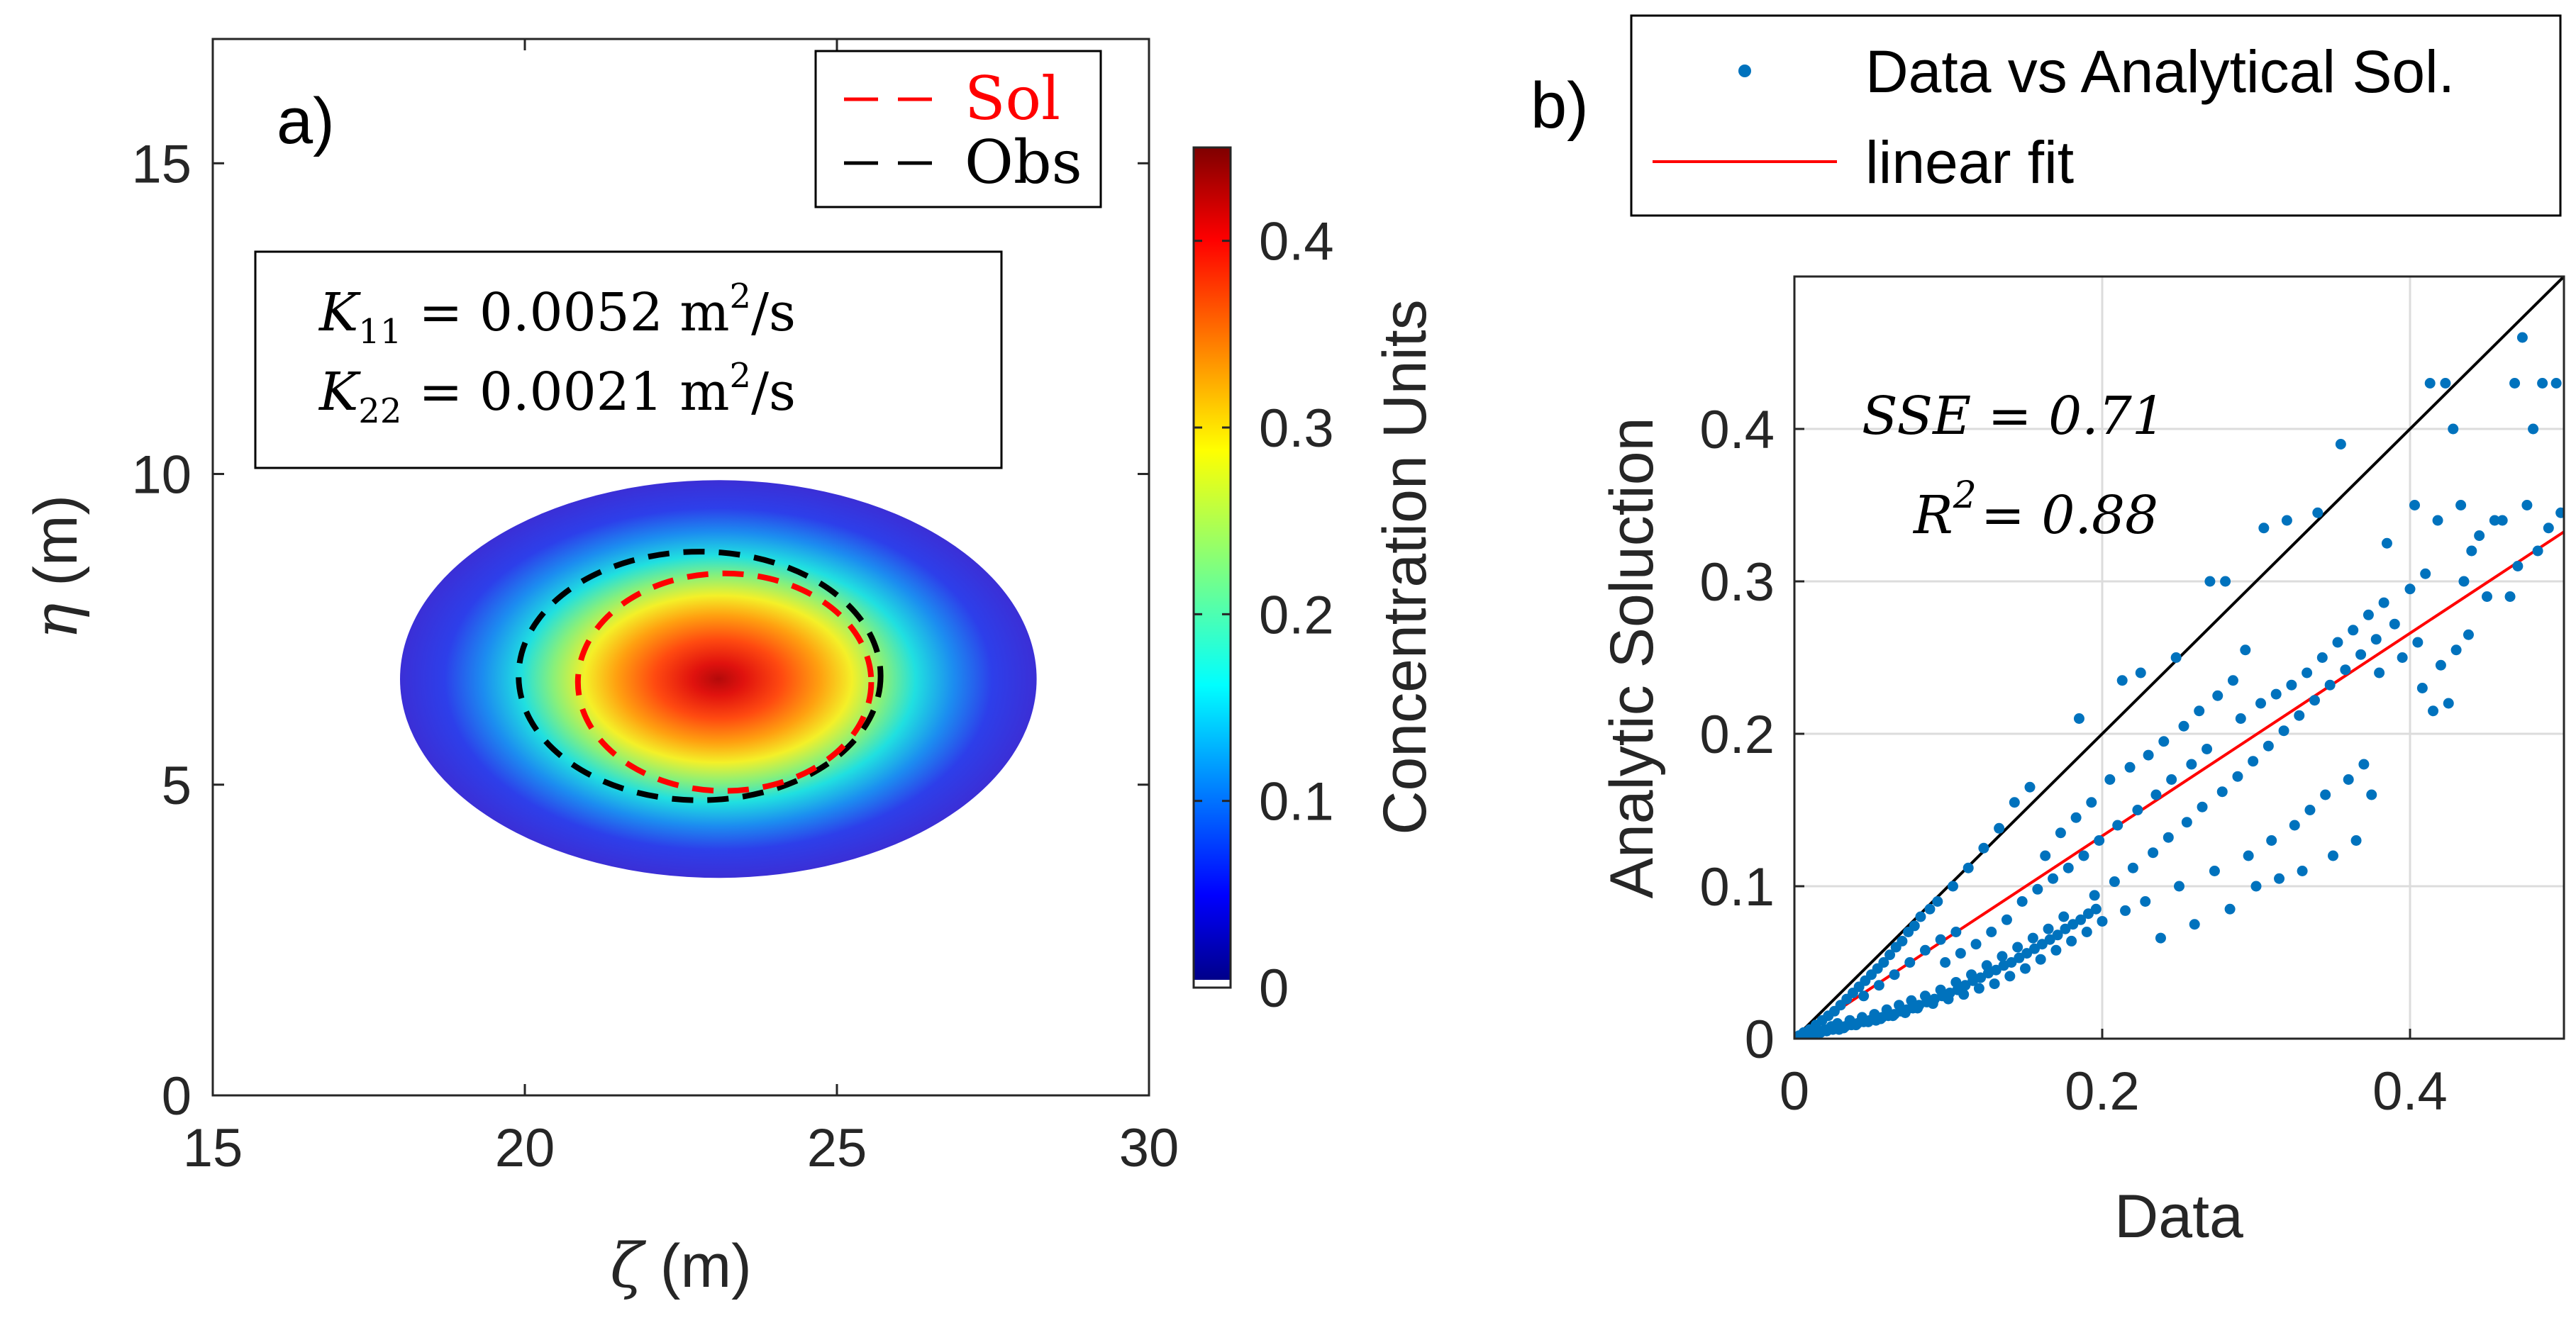 This screenshot has height=1318, width=2576. Describe the element at coordinates (2069, 515) in the screenshot. I see `r2-value: = 0.88` at that location.